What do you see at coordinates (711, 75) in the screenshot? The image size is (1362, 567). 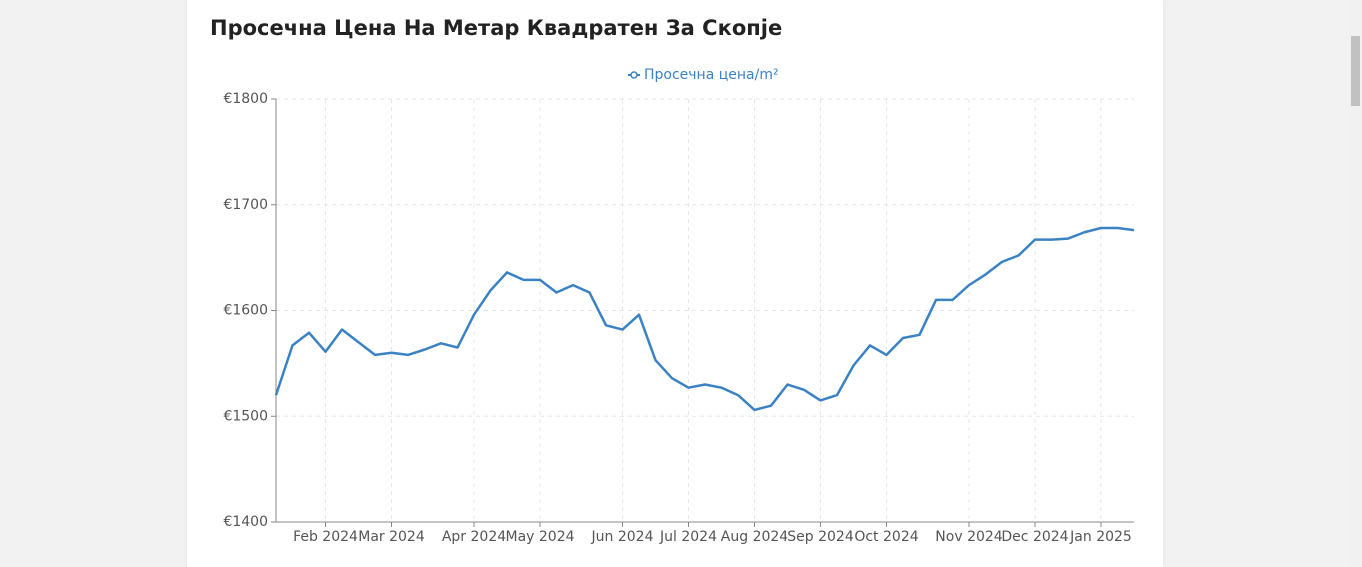 I see `legend-label: Просечна цена/m²` at bounding box center [711, 75].